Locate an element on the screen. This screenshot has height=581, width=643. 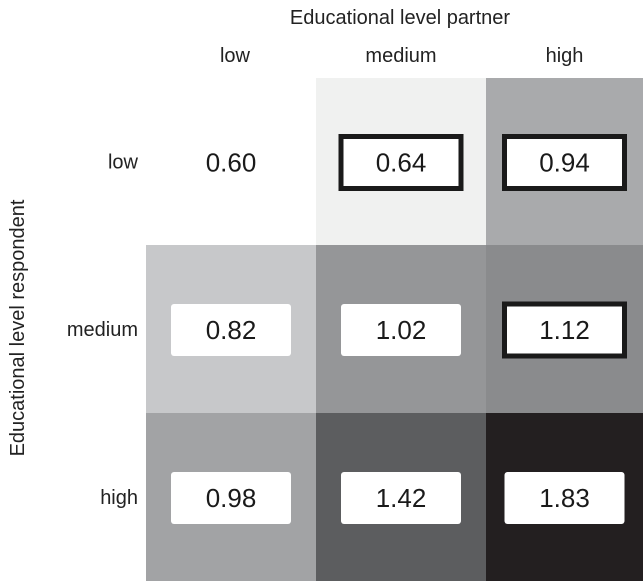
x-tick-label-medium: medium is located at coordinates (400, 56).